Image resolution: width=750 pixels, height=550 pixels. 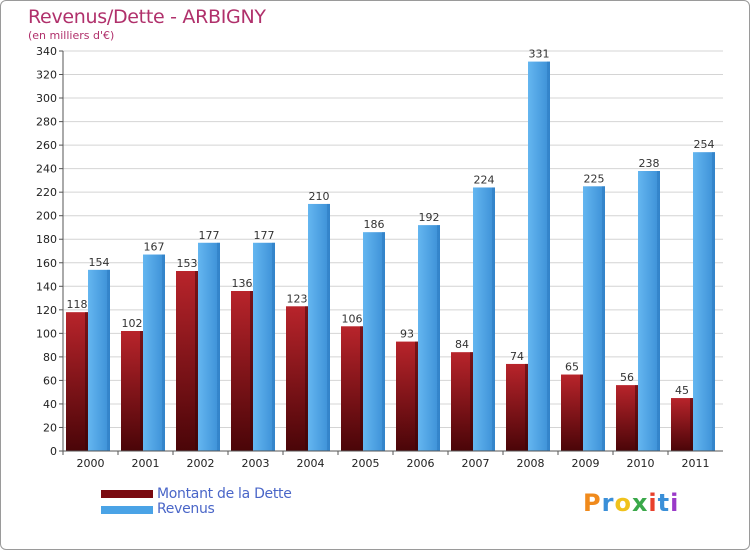 I want to click on ytick-label-180: 180, so click(x=46, y=239).